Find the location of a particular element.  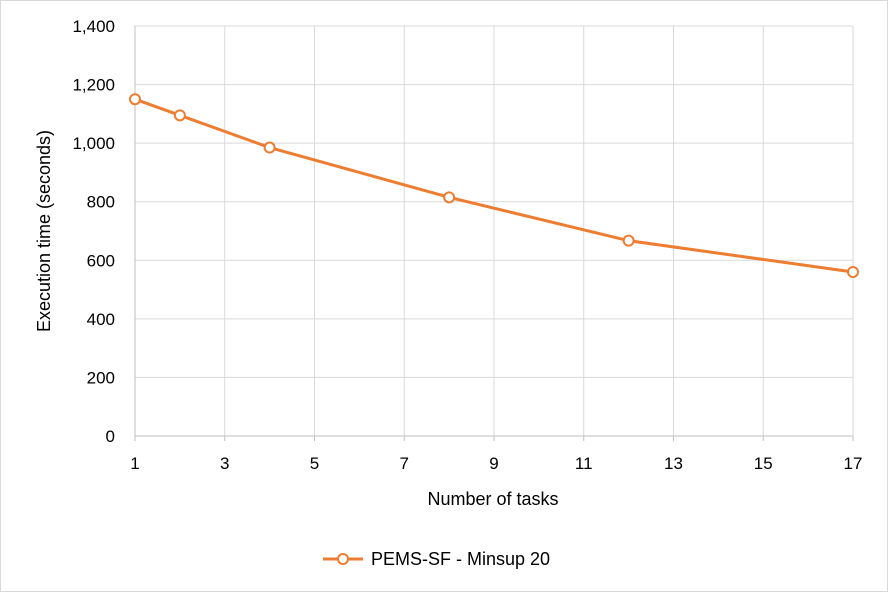

y-tick-label: 200 is located at coordinates (101, 377).